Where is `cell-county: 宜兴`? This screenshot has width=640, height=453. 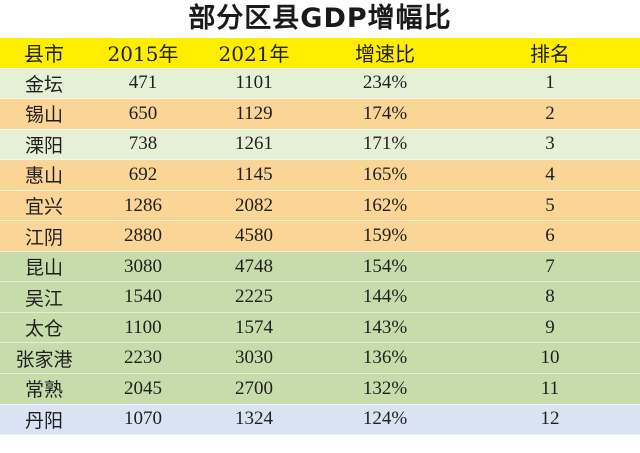
cell-county: 宜兴 is located at coordinates (44, 206).